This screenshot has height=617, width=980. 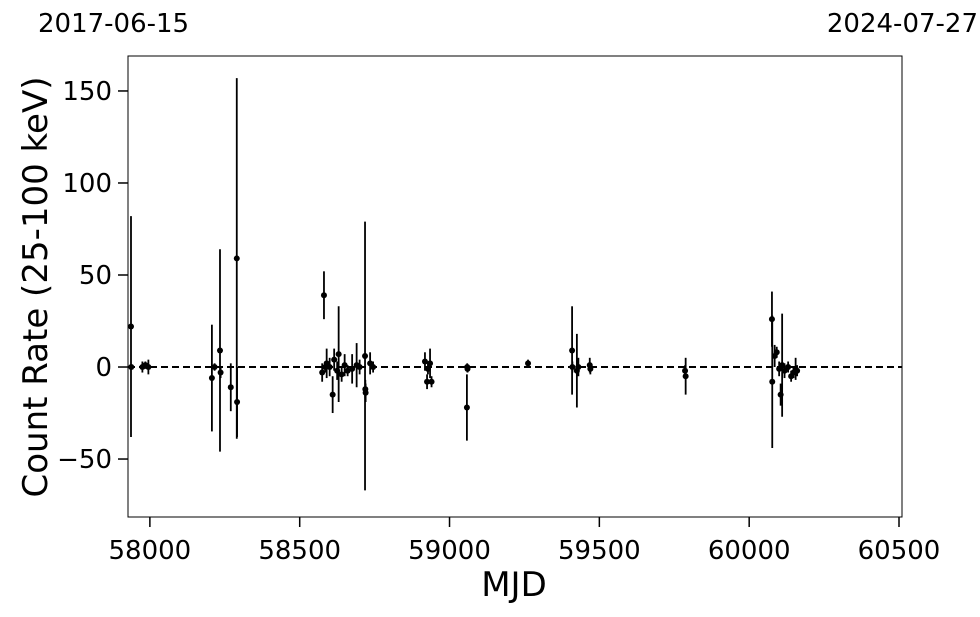 I want to click on y-tick-label: 0, so click(x=103, y=368).